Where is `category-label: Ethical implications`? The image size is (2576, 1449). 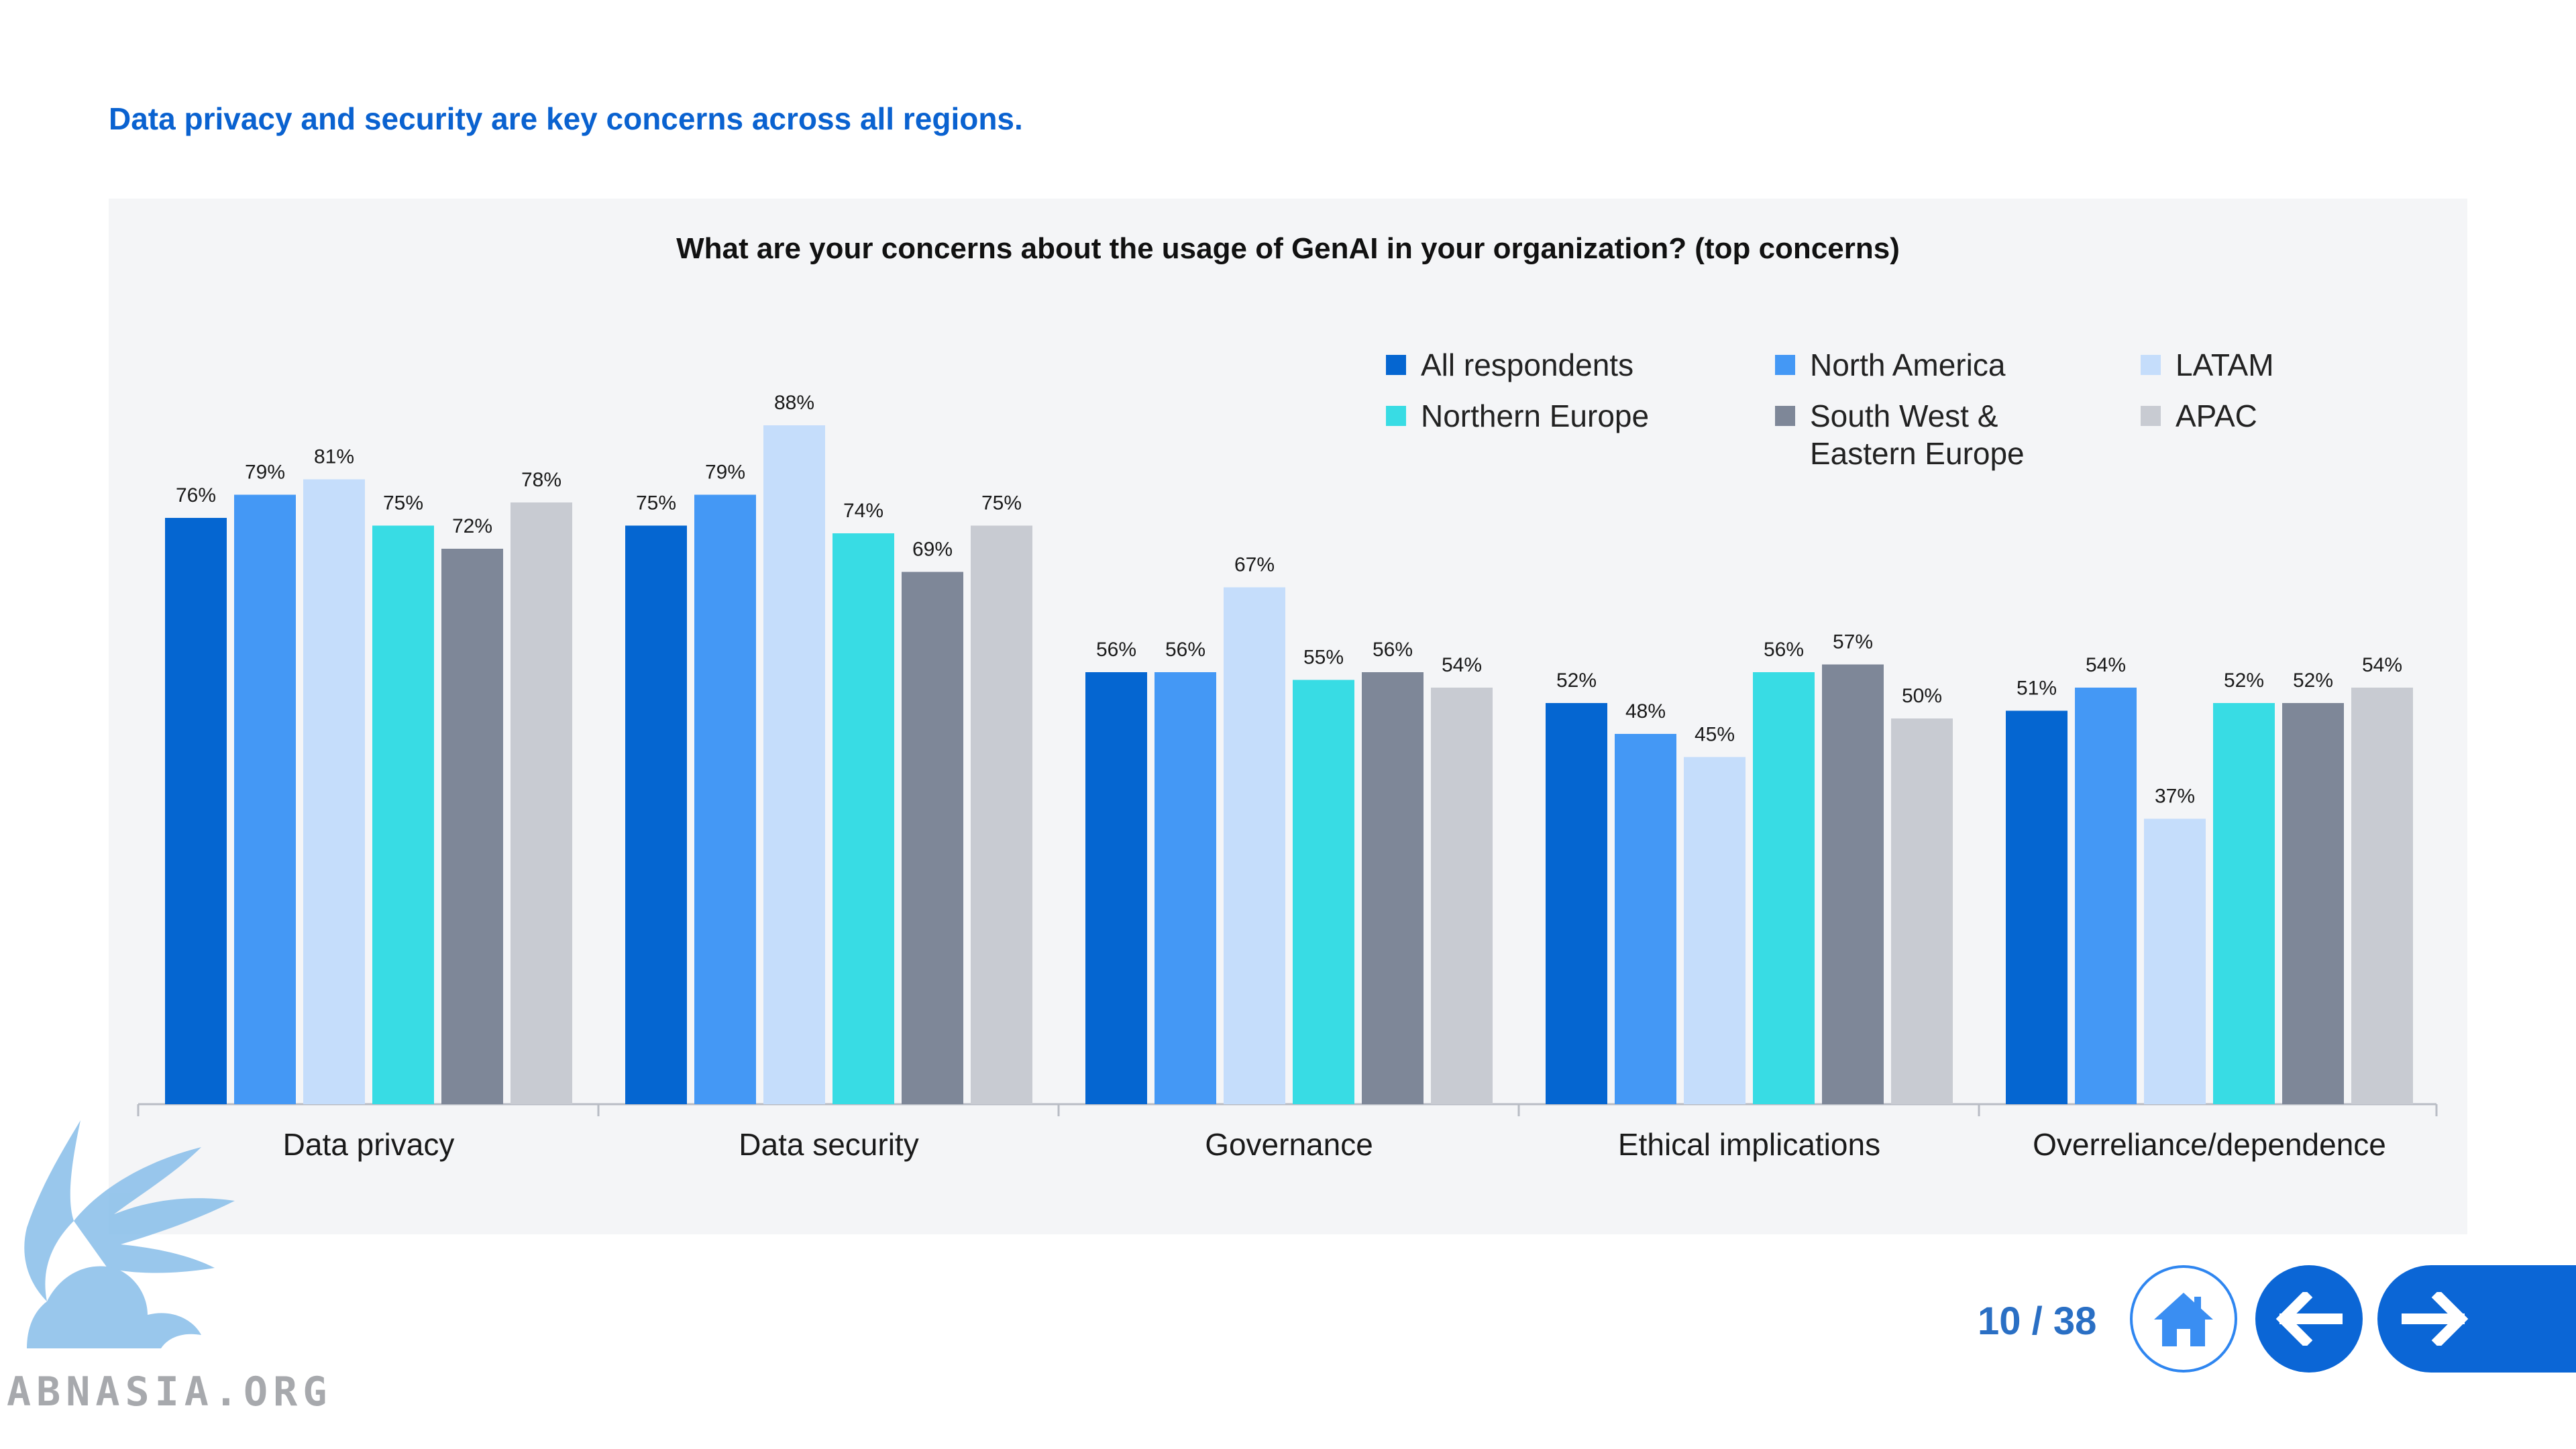 category-label: Ethical implications is located at coordinates (1749, 1144).